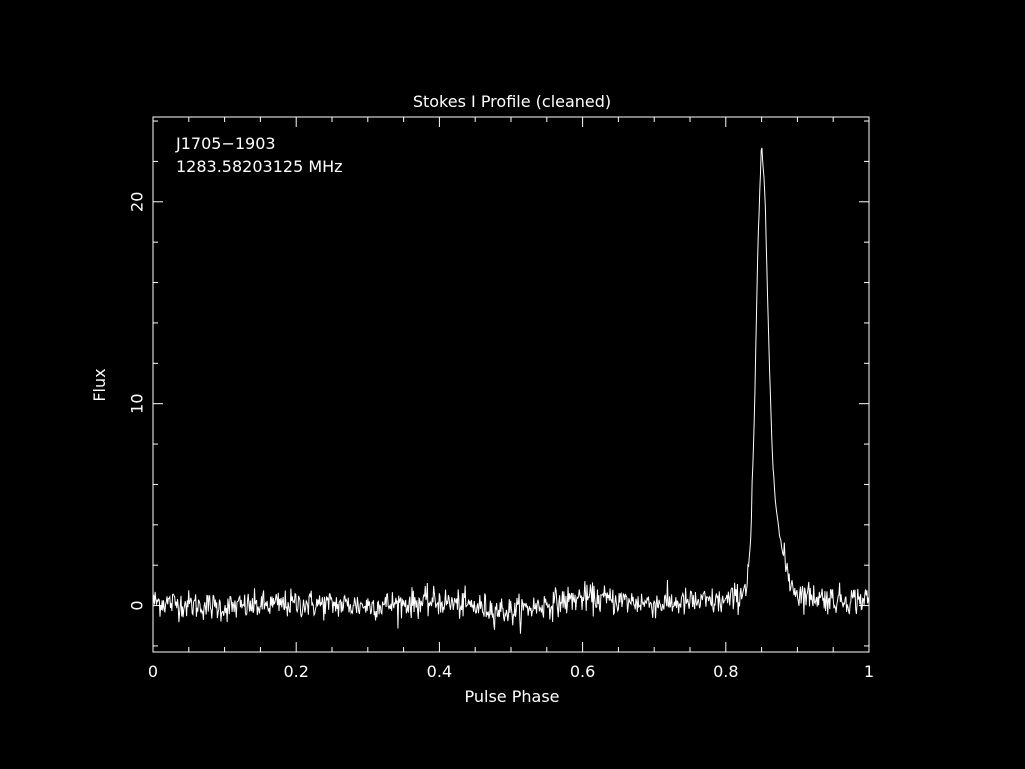  Describe the element at coordinates (725, 671) in the screenshot. I see `x-tick-label: 0.8` at that location.